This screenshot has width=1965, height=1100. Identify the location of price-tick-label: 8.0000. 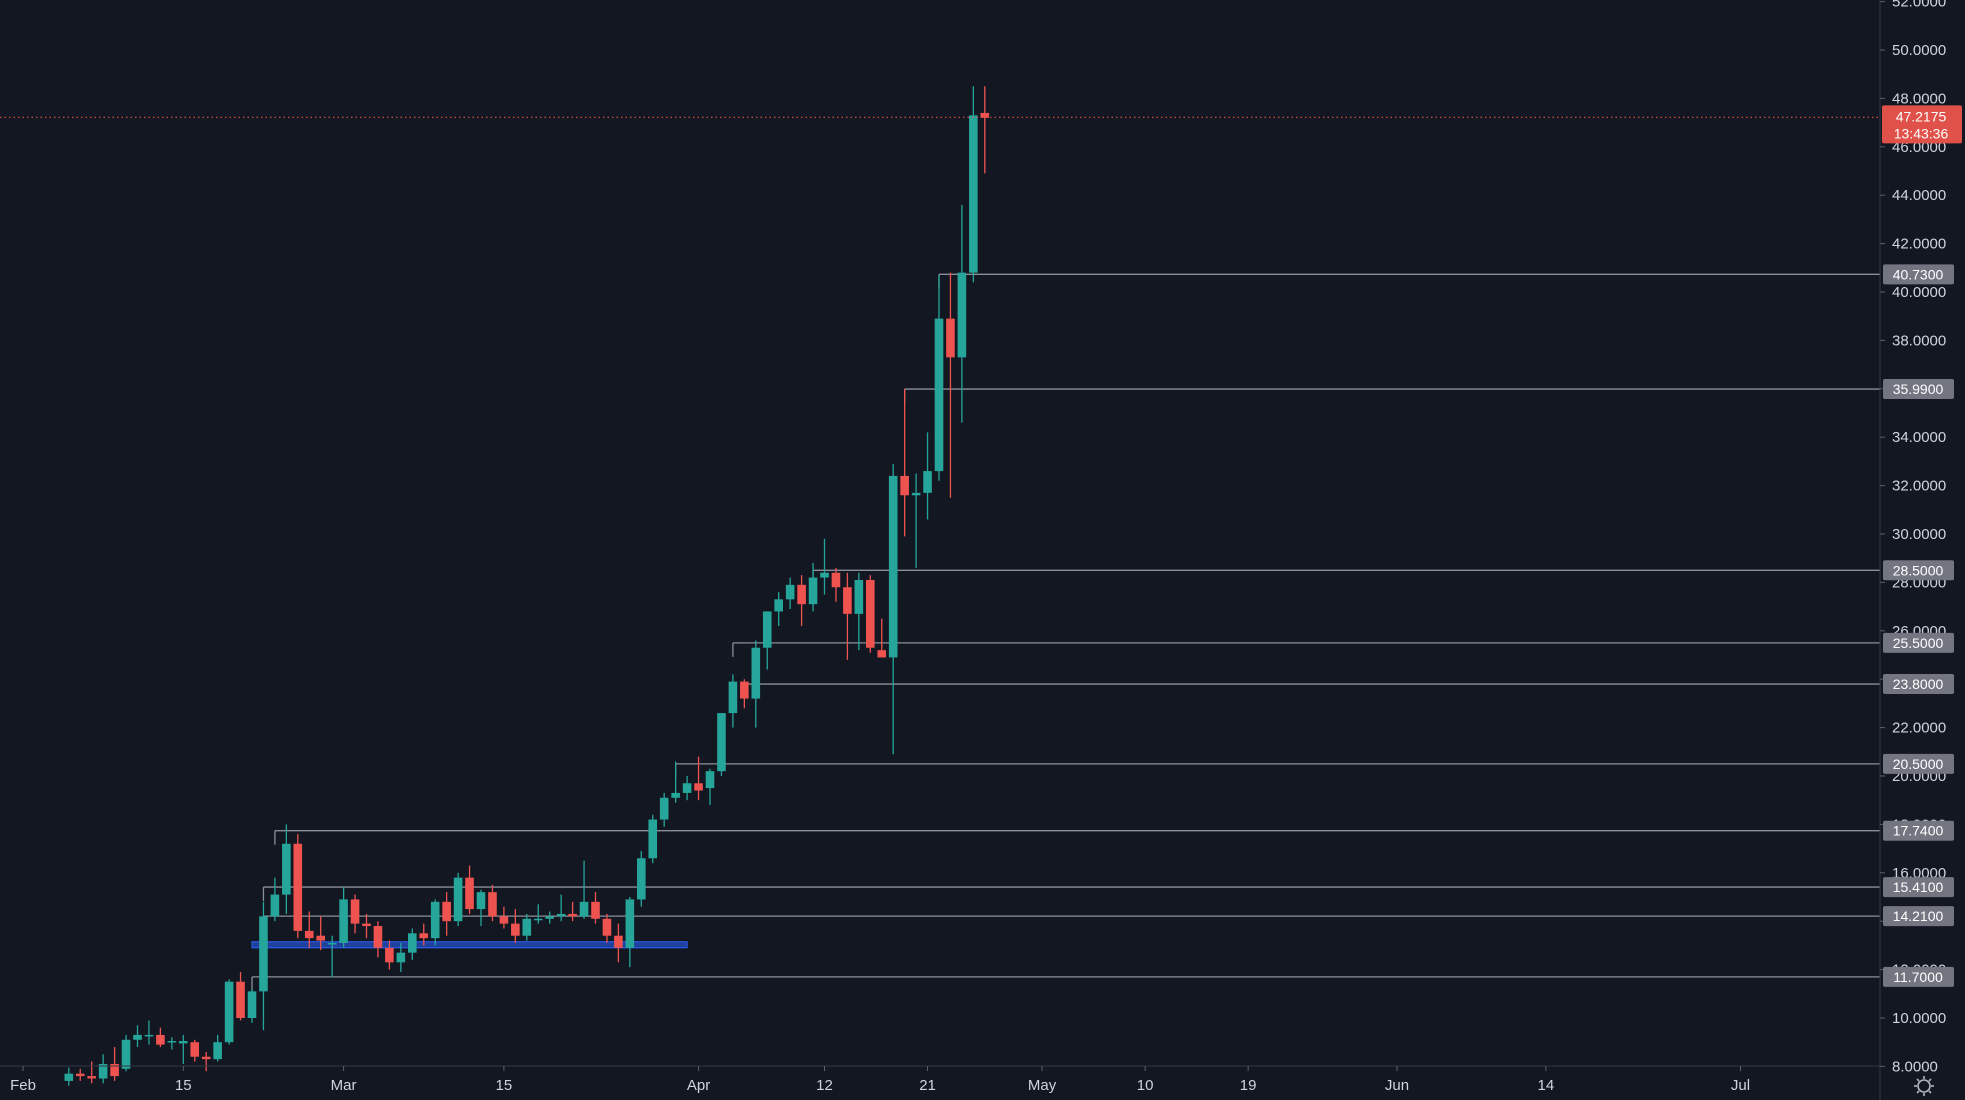
(1915, 1066).